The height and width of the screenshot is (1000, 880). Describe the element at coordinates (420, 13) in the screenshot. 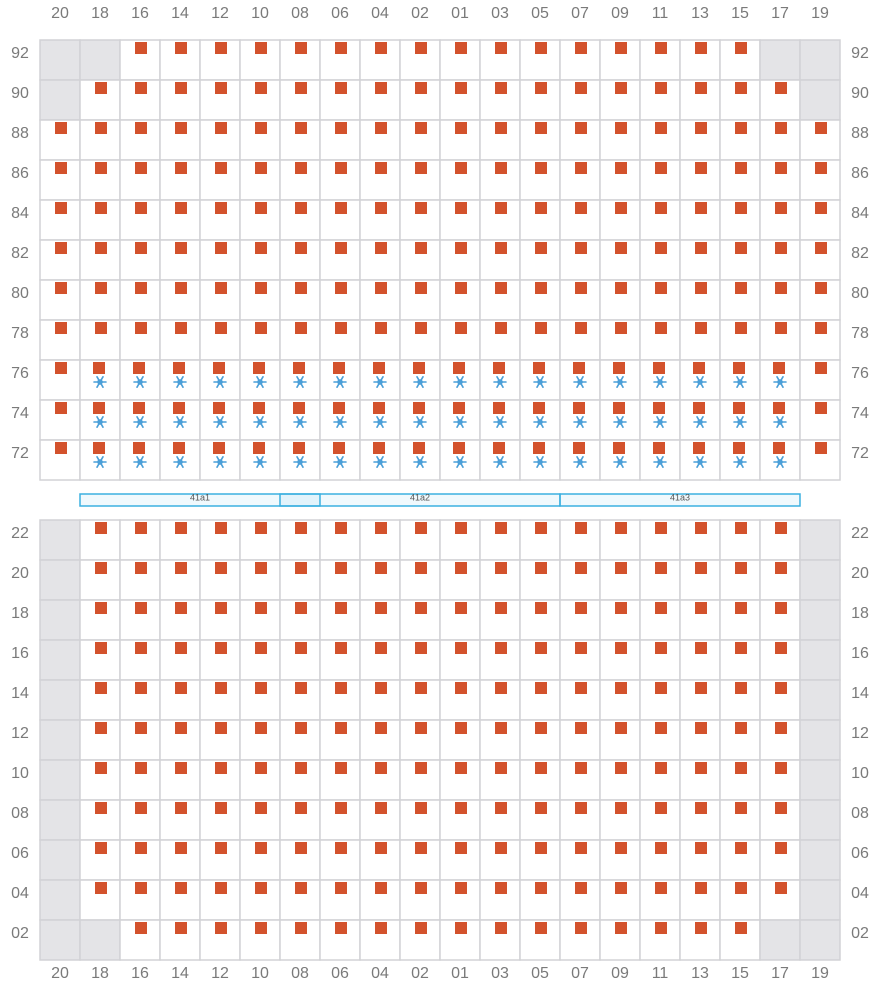

I see `column-label: 02` at that location.